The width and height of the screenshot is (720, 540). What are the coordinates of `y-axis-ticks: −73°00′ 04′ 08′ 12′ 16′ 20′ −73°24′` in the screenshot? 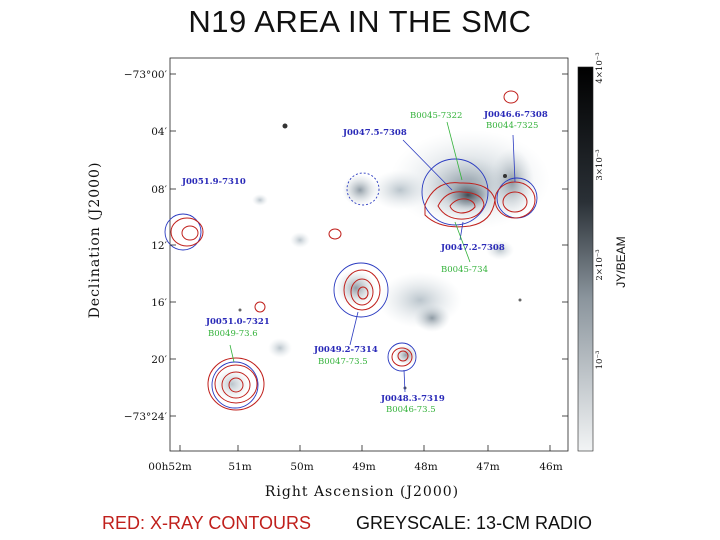 It's located at (146, 246).